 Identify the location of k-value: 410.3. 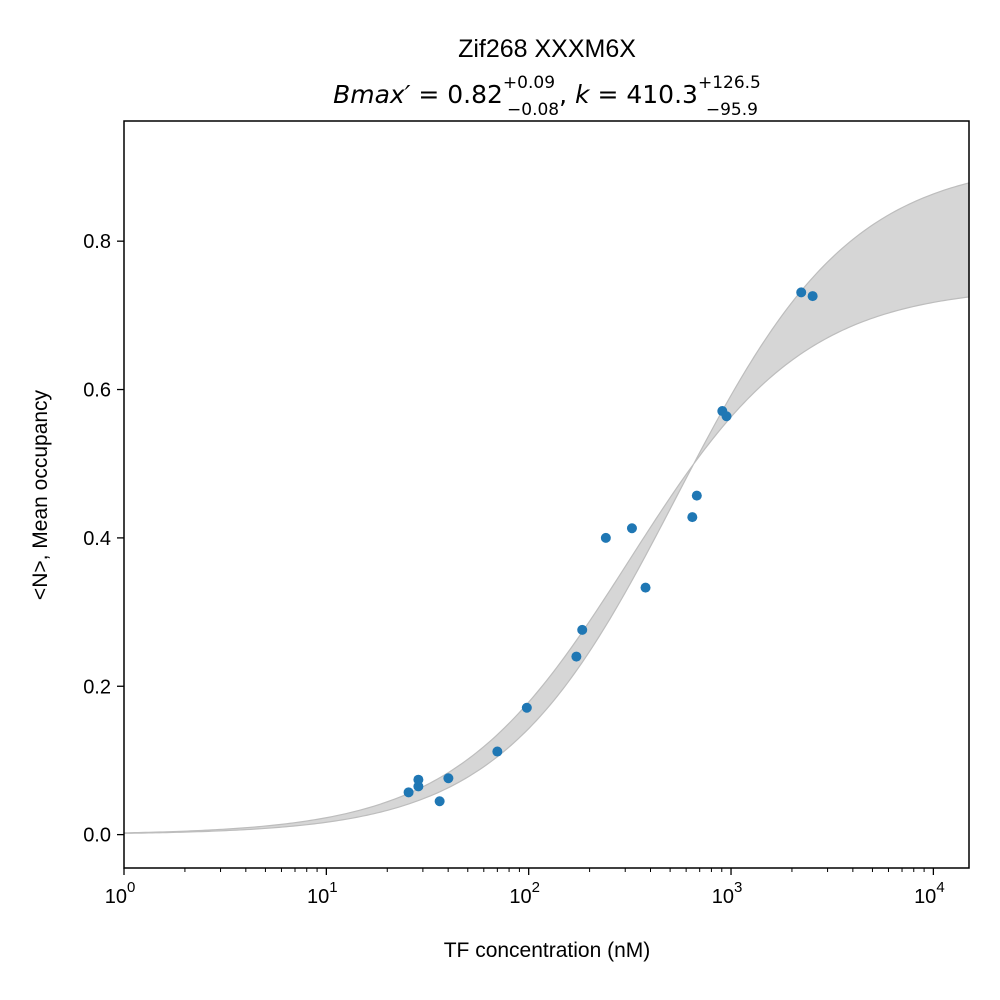
(662, 94).